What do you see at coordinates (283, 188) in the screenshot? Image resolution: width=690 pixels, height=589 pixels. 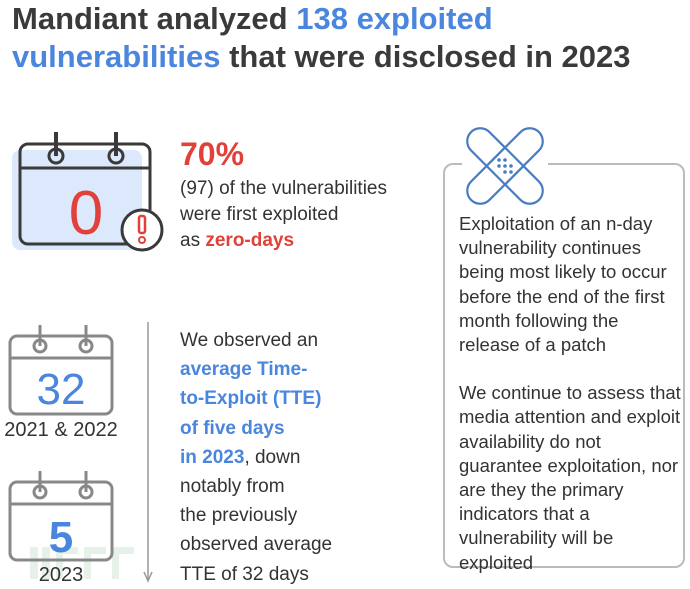 I see `text-line: (97) of the vulnerabilities` at bounding box center [283, 188].